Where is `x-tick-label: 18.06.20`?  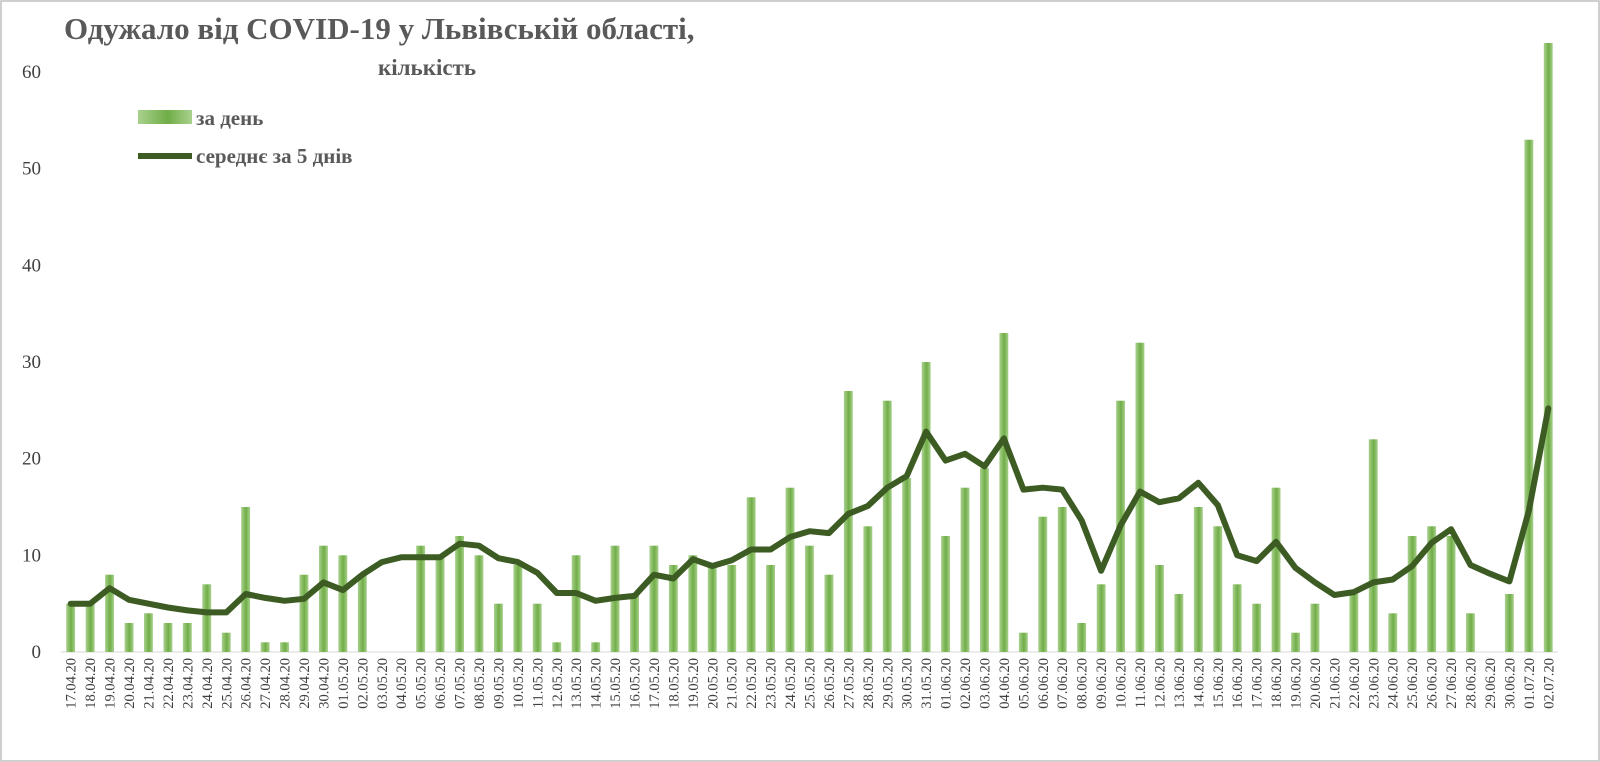 x-tick-label: 18.06.20 is located at coordinates (1277, 683).